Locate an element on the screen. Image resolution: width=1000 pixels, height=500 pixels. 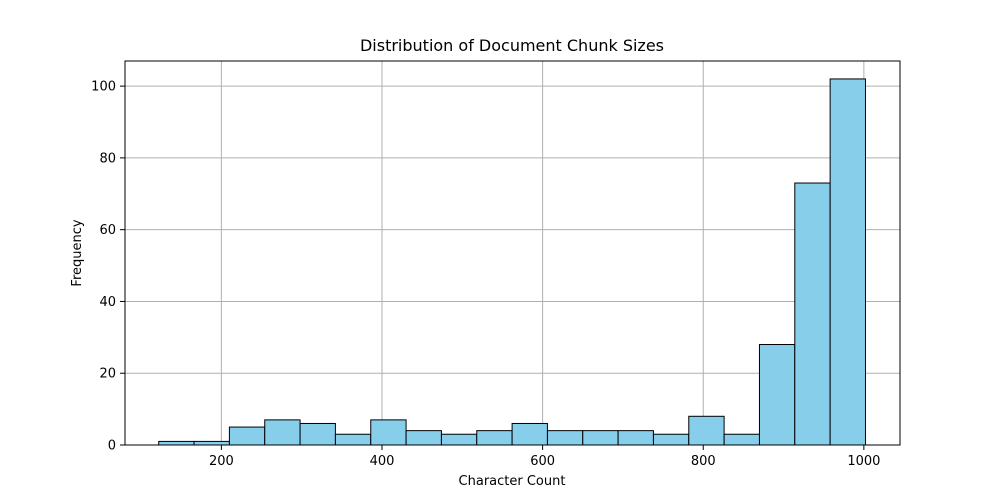
y-tick-label: 60 is located at coordinates (107, 230).